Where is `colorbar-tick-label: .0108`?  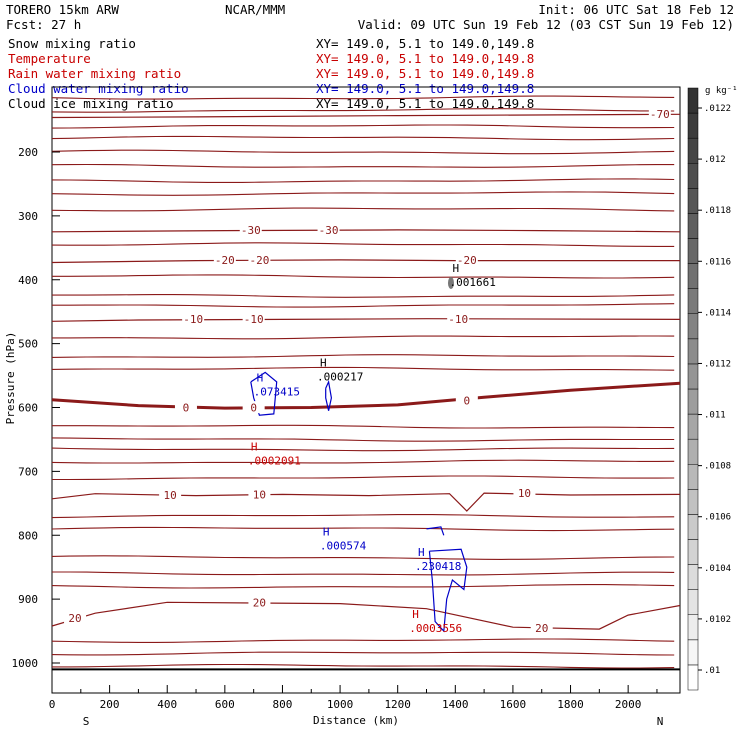 colorbar-tick-label: .0108 is located at coordinates (717, 467).